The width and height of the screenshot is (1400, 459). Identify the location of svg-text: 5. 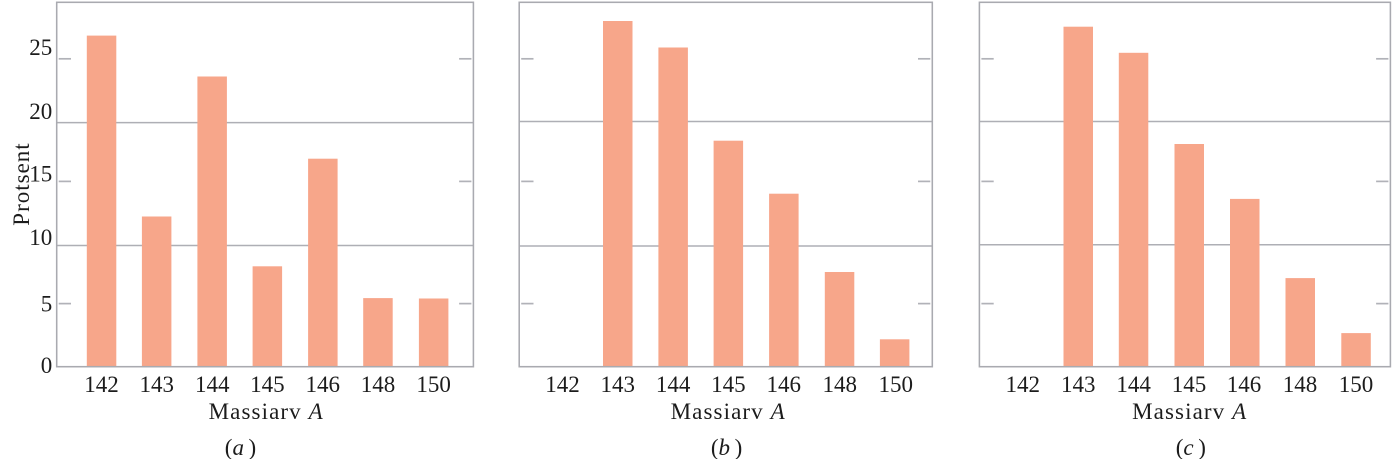
(47, 304).